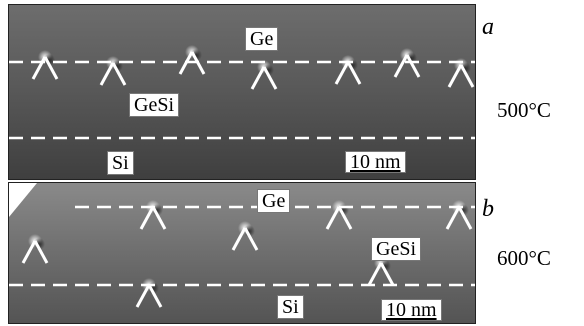 The width and height of the screenshot is (584, 326). Describe the element at coordinates (290, 307) in the screenshot. I see `label-si-b: Si` at that location.